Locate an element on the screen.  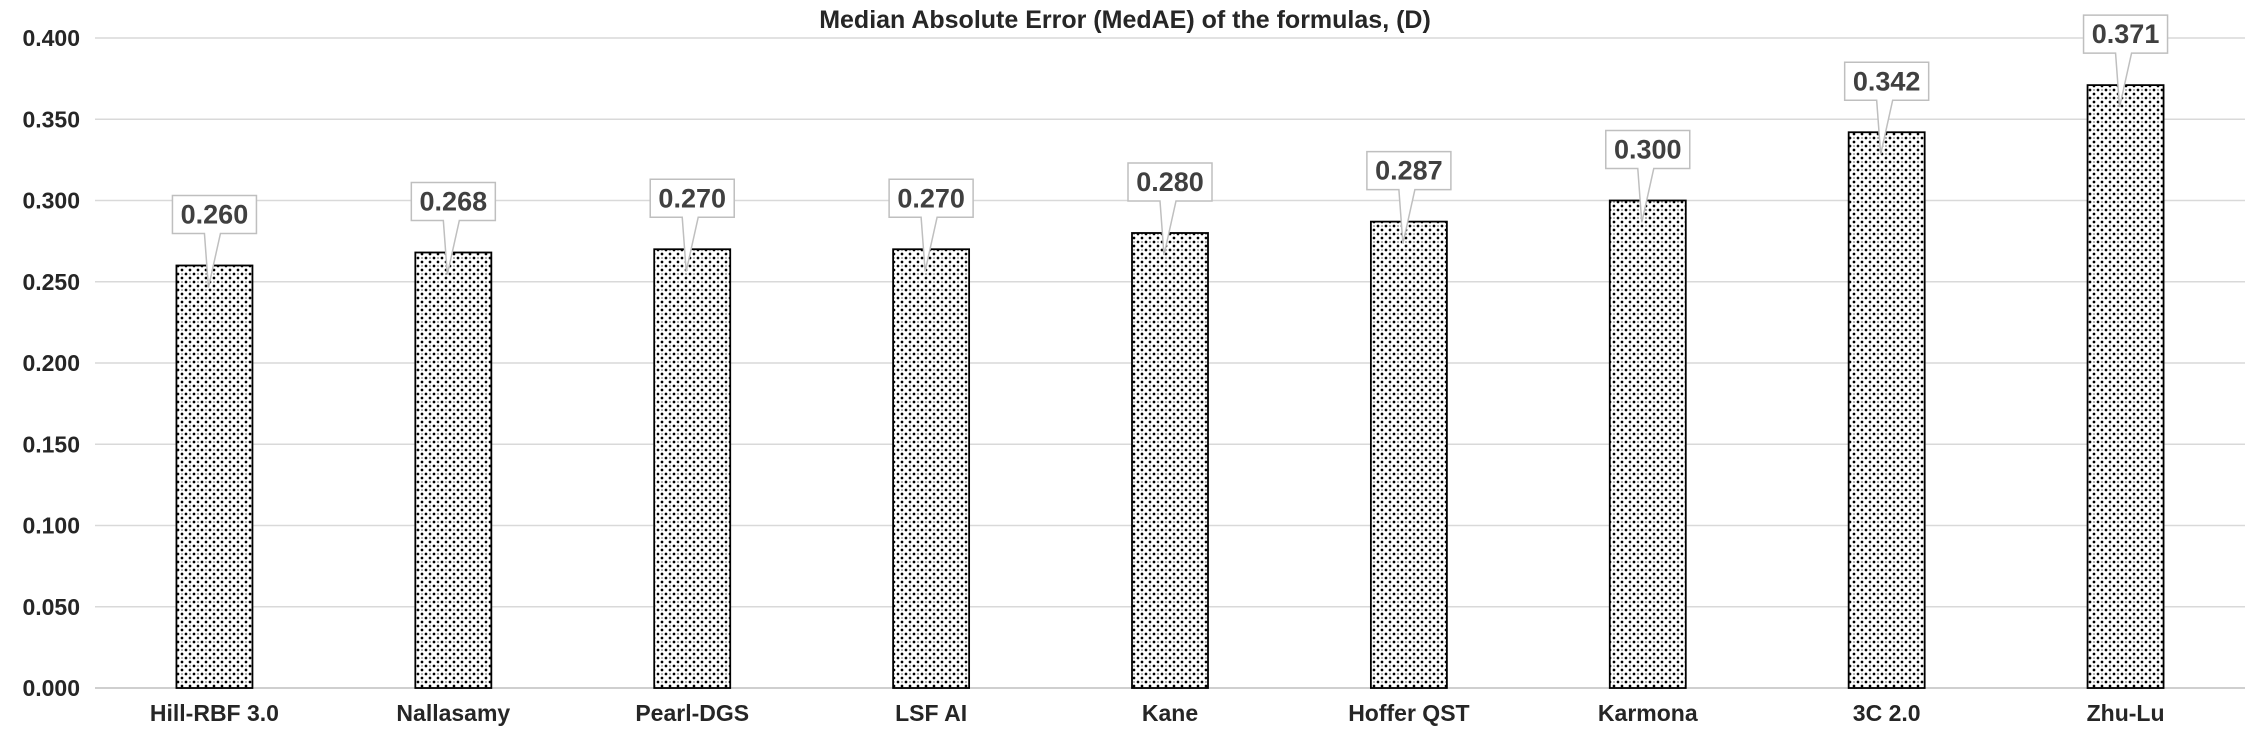
data-label-callout: 0.260 is located at coordinates (214, 241).